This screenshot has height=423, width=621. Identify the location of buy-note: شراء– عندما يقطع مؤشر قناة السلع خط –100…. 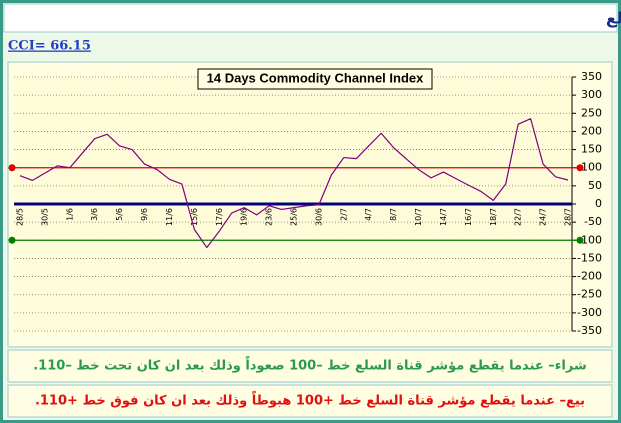
(310, 365).